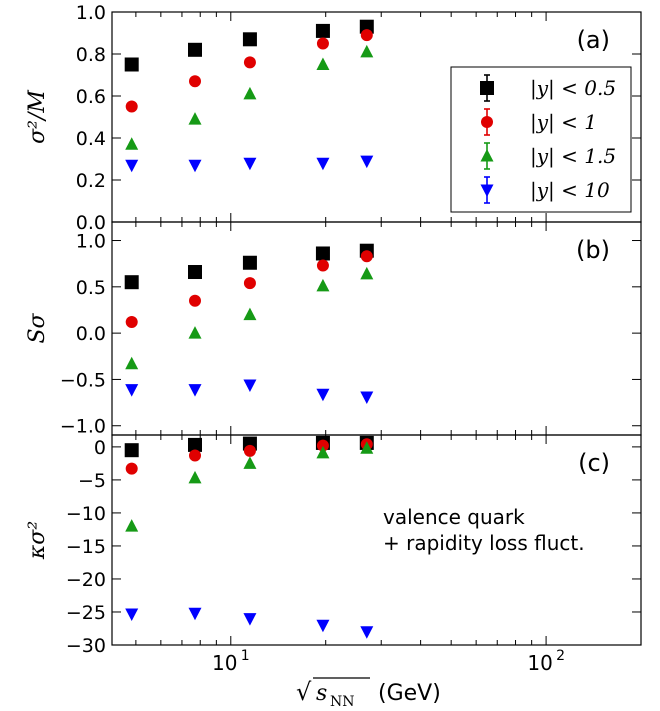 The width and height of the screenshot is (660, 711). What do you see at coordinates (484, 543) in the screenshot?
I see `annotation-text: + rapidity loss fluct.` at bounding box center [484, 543].